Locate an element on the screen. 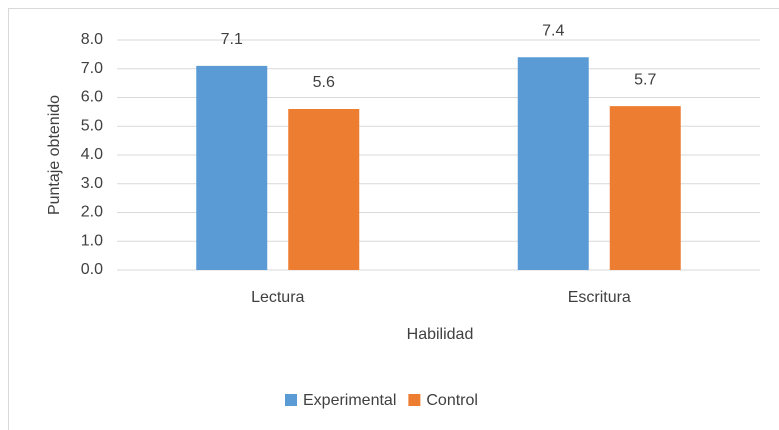 The image size is (779, 430). x-tick-label: Lectura is located at coordinates (277, 297).